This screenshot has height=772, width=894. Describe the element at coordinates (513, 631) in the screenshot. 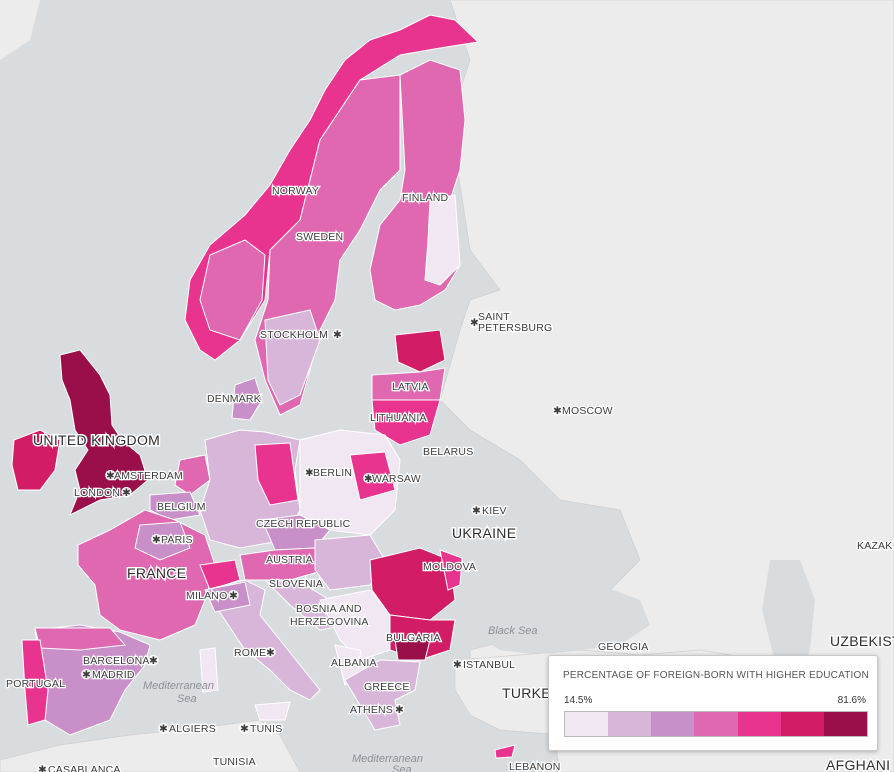

I see `label-black-sea: Black Sea` at that location.